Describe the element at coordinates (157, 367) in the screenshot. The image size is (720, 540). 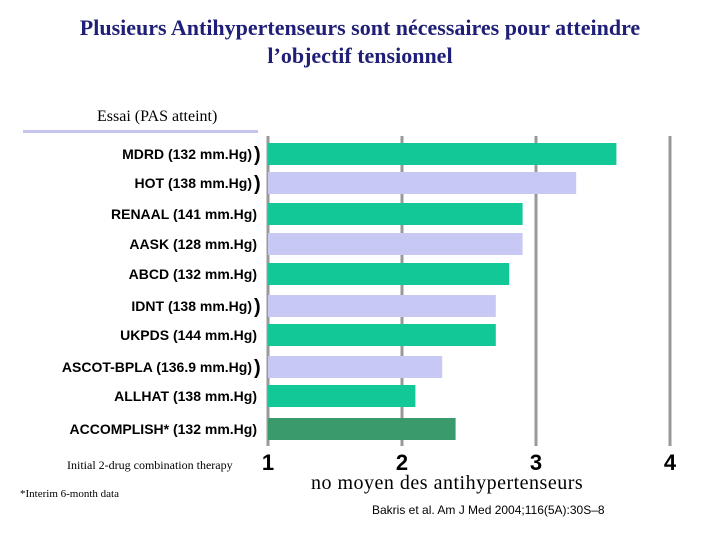
I see `category-label-8: ASCOT-BPLA (136.9 mm.Hg)` at that location.